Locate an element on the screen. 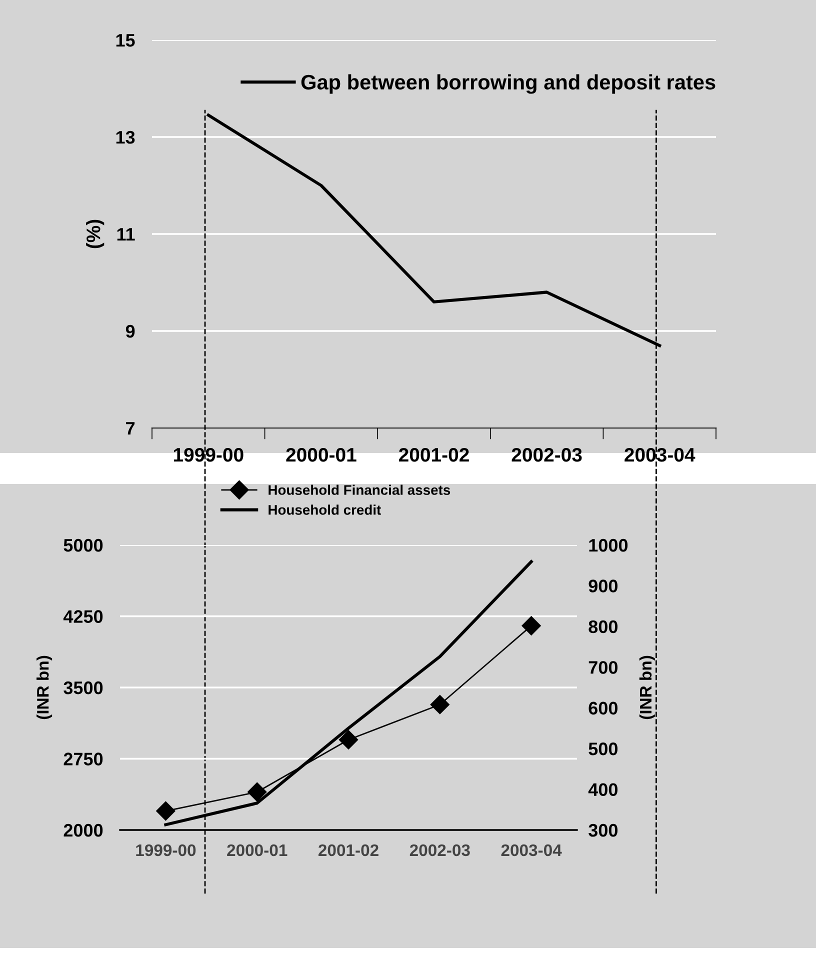 This screenshot has height=968, width=816. y2-tick-label: 300 is located at coordinates (603, 830).